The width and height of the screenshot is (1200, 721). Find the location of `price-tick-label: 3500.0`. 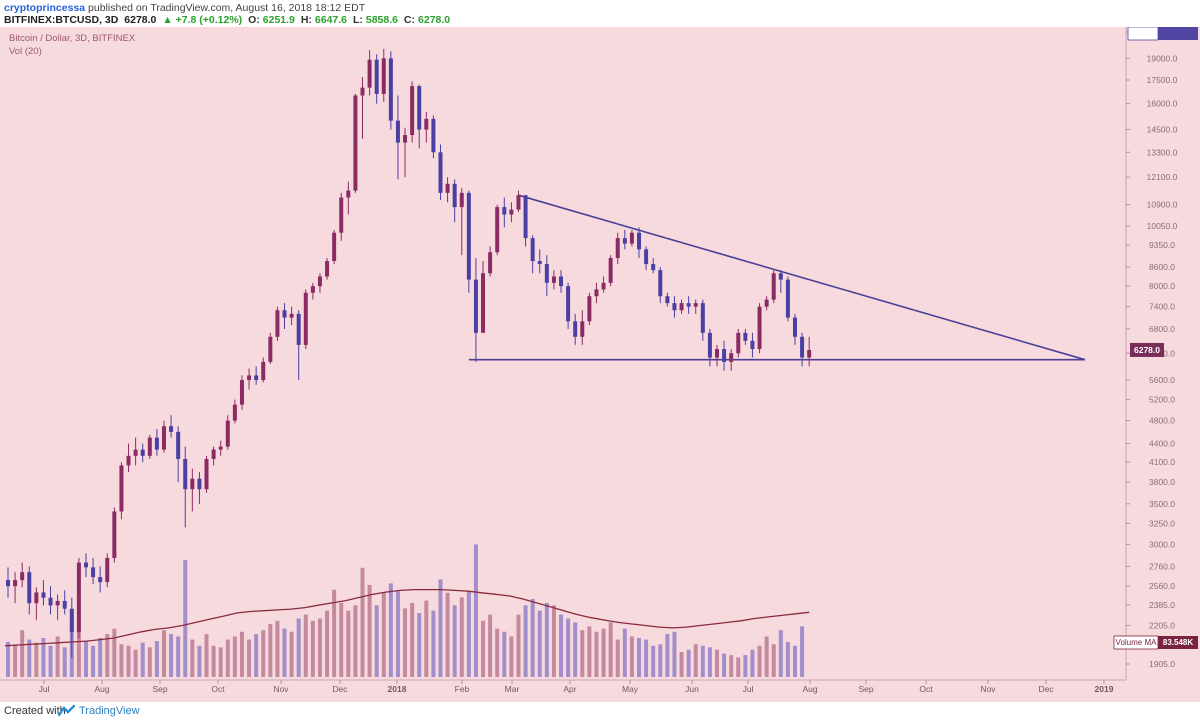

price-tick-label: 3500.0 is located at coordinates (1162, 504).